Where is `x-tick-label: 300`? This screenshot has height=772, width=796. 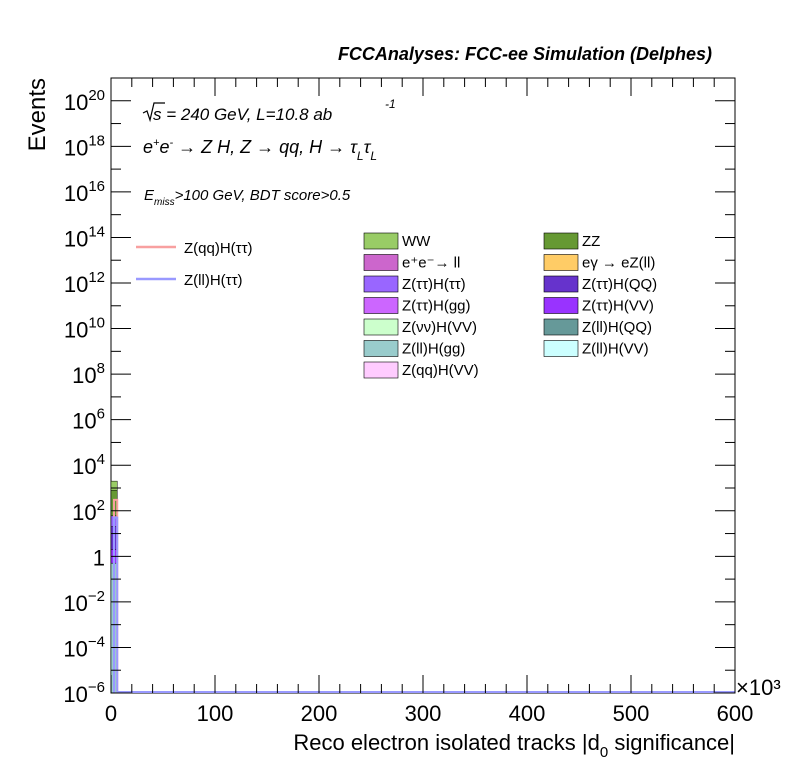 x-tick-label: 300 is located at coordinates (423, 713).